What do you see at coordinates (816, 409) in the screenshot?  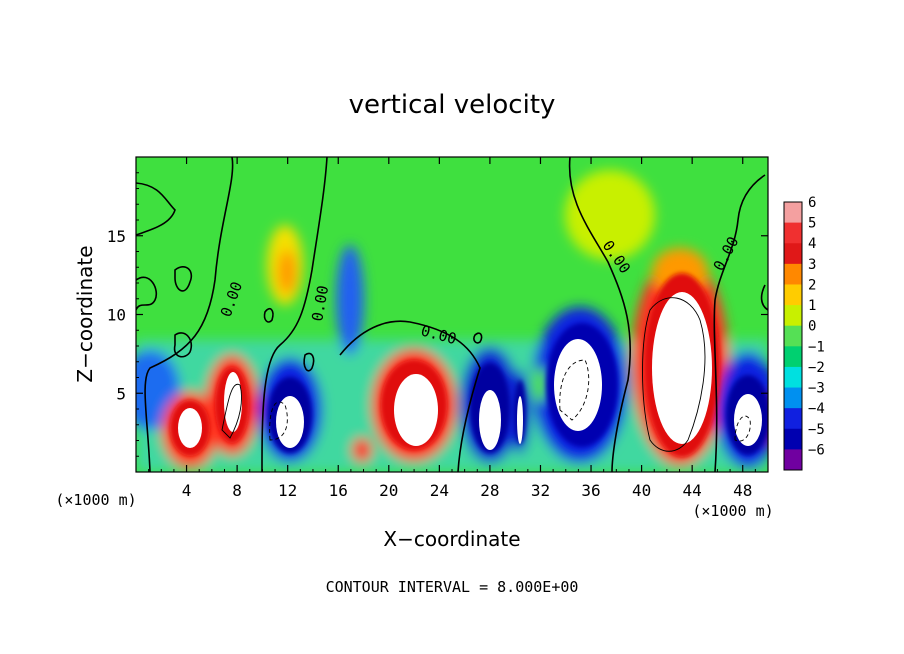 I see `colorbar-tick-label: −4` at bounding box center [816, 409].